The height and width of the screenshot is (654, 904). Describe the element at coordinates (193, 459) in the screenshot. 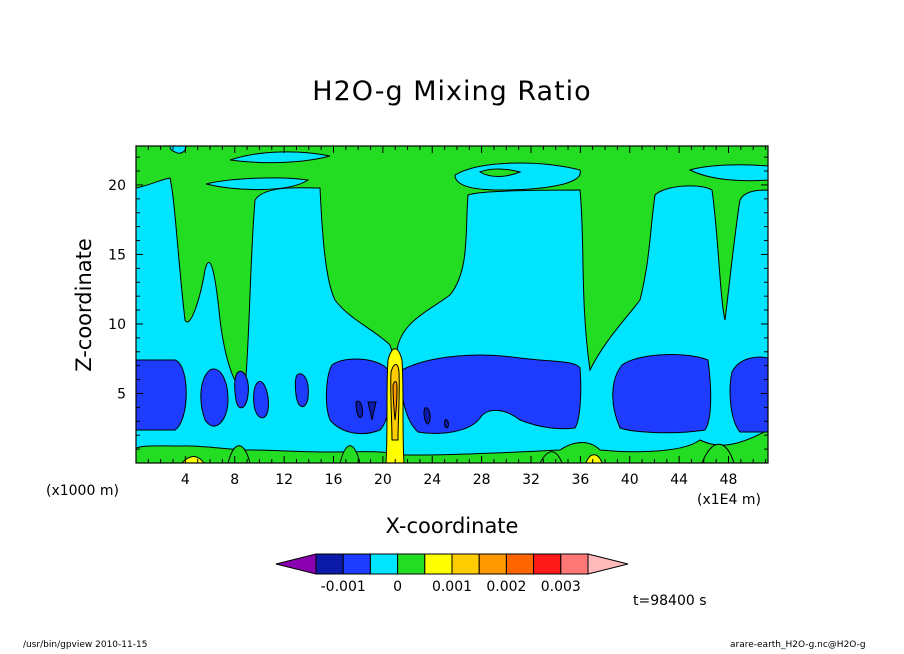

I see `region-yellow-bottom-left` at that location.